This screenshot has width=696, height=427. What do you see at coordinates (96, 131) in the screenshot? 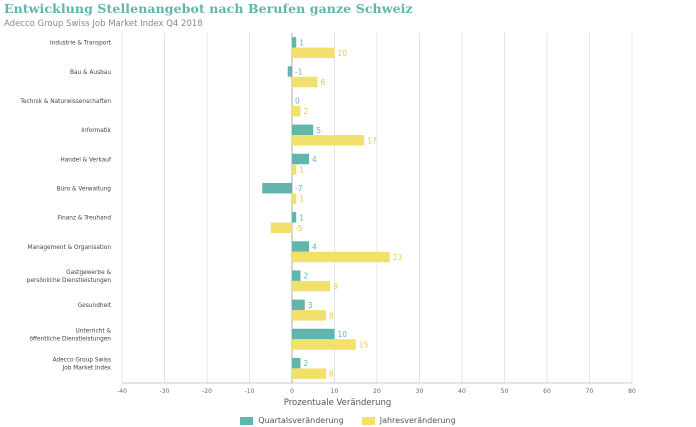
I see `category-label: Informatik` at bounding box center [96, 131].